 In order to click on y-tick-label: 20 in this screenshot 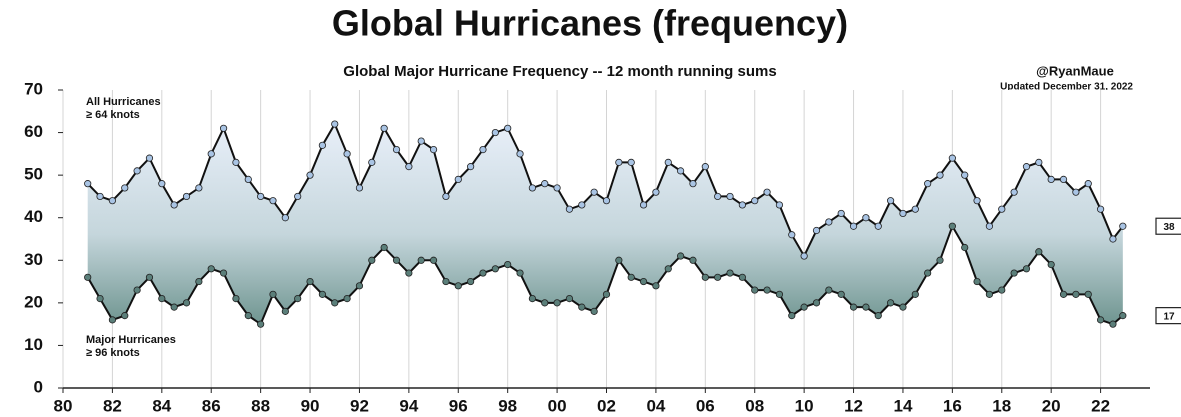, I will do `click(33, 301)`.